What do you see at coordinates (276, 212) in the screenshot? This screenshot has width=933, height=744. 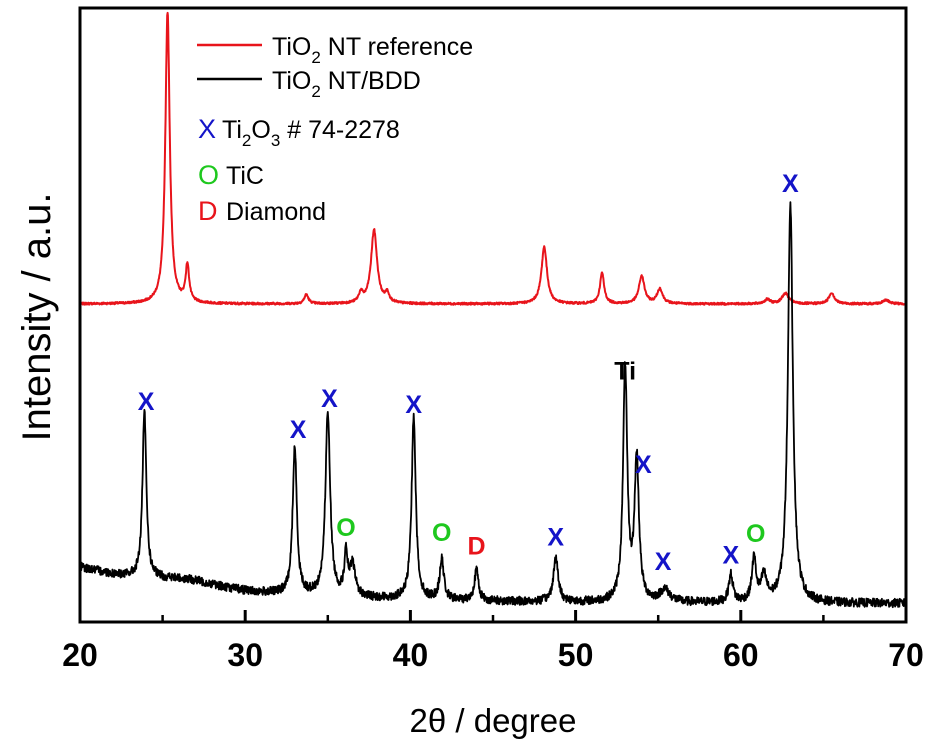 I see `legend-label-diamond: Diamond` at bounding box center [276, 212].